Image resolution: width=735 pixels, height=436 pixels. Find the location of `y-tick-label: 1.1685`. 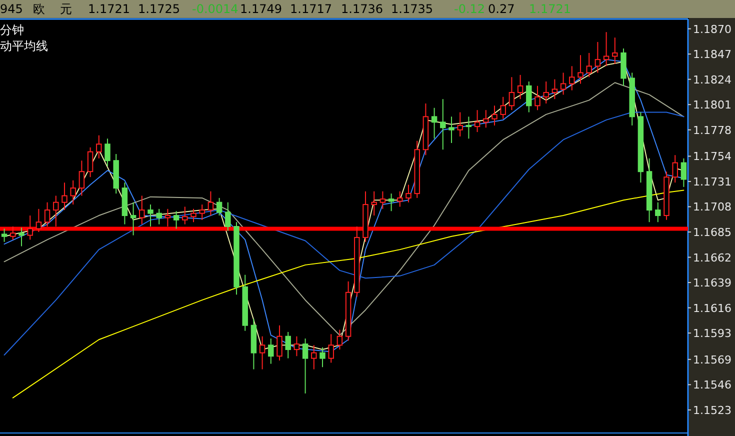

y-tick-label: 1.1685 is located at coordinates (712, 232).